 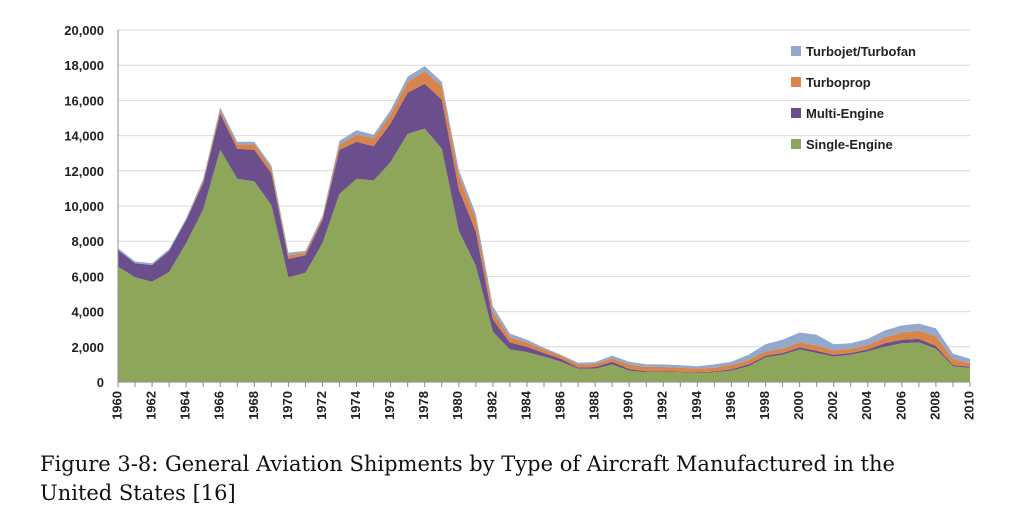 I want to click on x-tick-label: 1982, so click(x=491, y=405).